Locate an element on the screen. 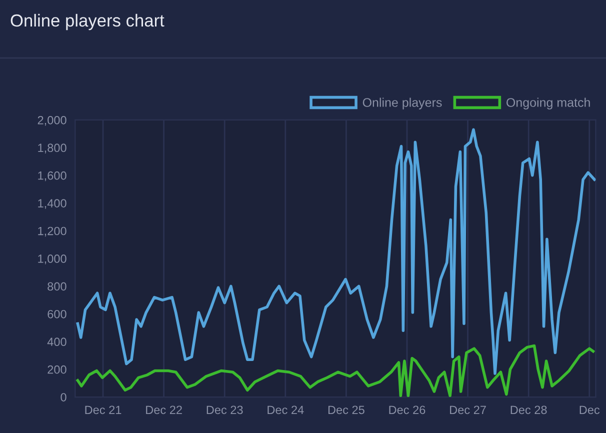 This screenshot has height=433, width=606. y-tick-label: 400 is located at coordinates (56, 342).